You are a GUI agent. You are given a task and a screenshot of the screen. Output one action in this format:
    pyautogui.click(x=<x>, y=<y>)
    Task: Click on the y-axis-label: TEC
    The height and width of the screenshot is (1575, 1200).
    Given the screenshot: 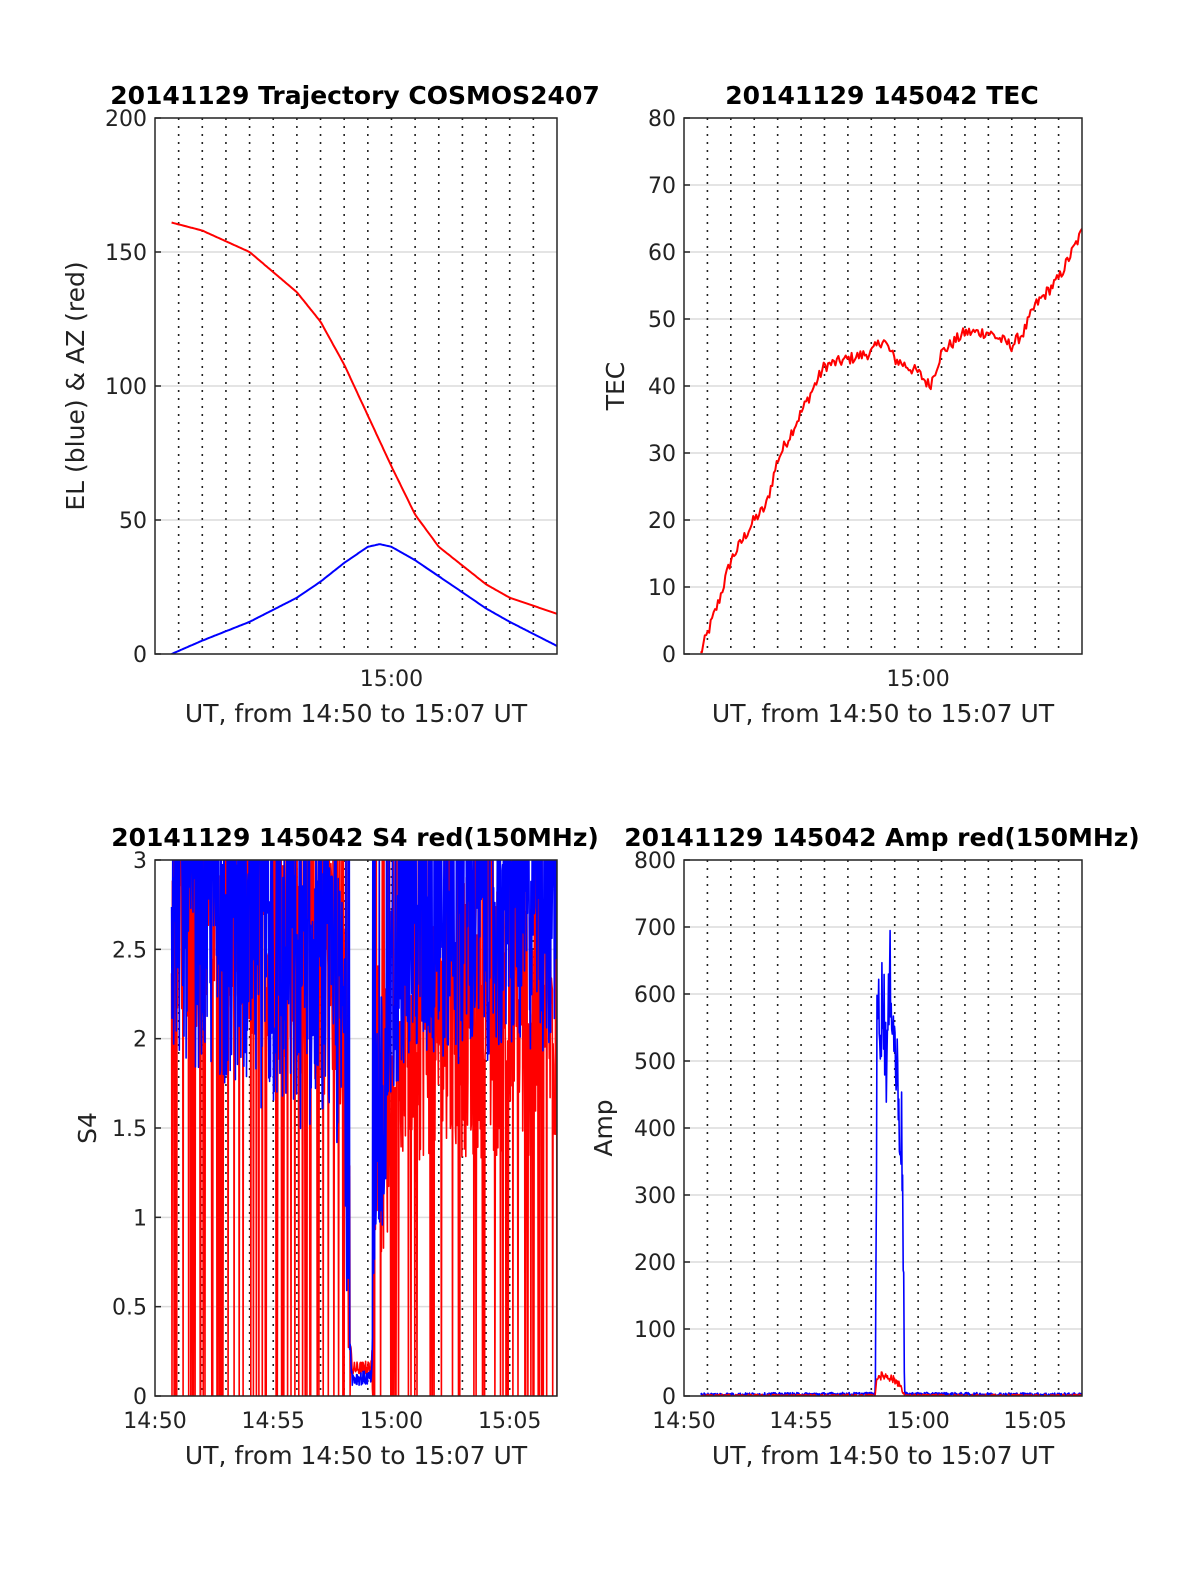 What is the action you would take?
    pyautogui.click(x=615, y=387)
    